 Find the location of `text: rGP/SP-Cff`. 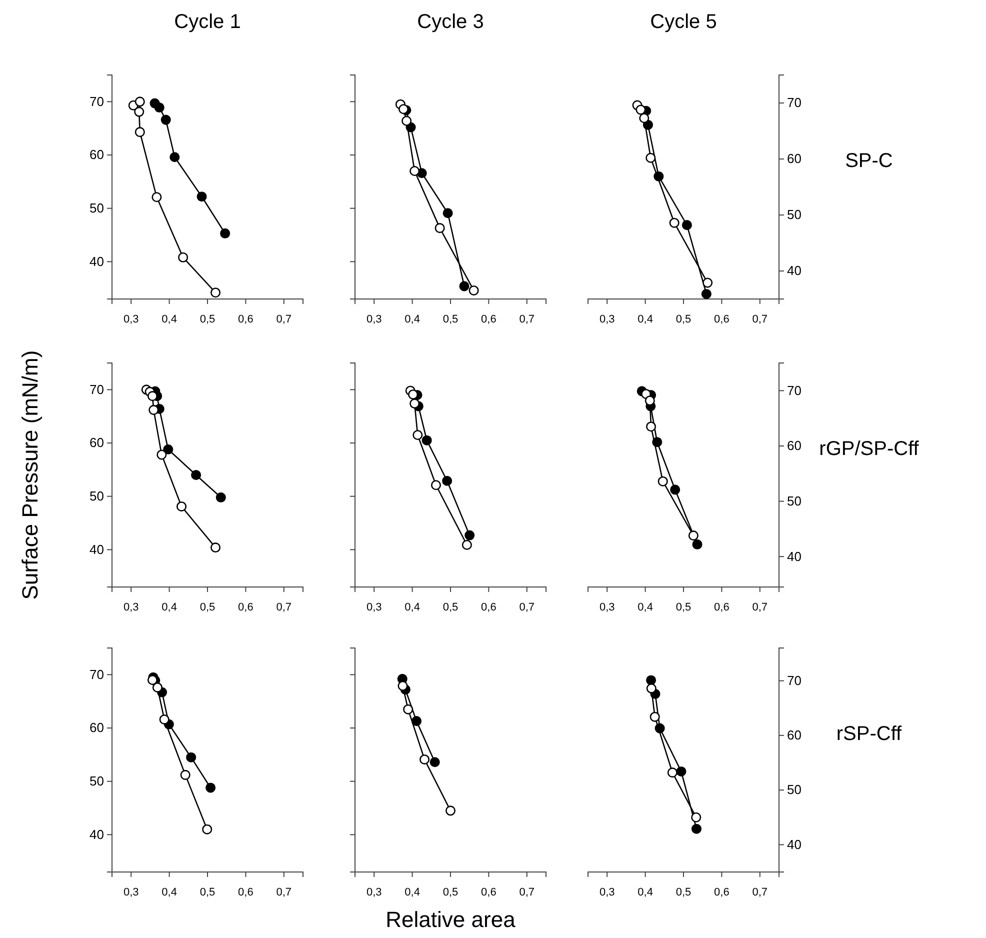

text: rGP/SP-Cff is located at coordinates (869, 449).